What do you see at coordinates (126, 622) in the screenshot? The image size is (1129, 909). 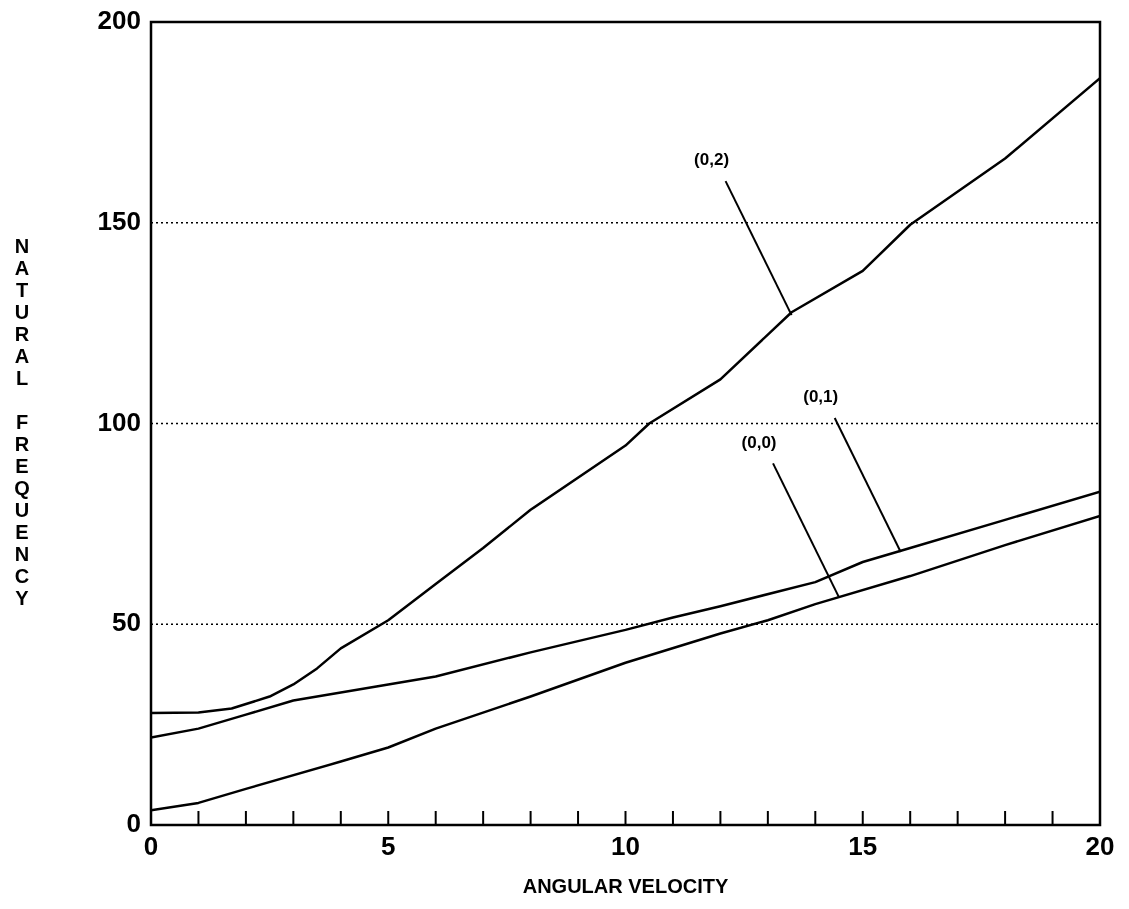 I see `y-tick-label: 50` at bounding box center [126, 622].